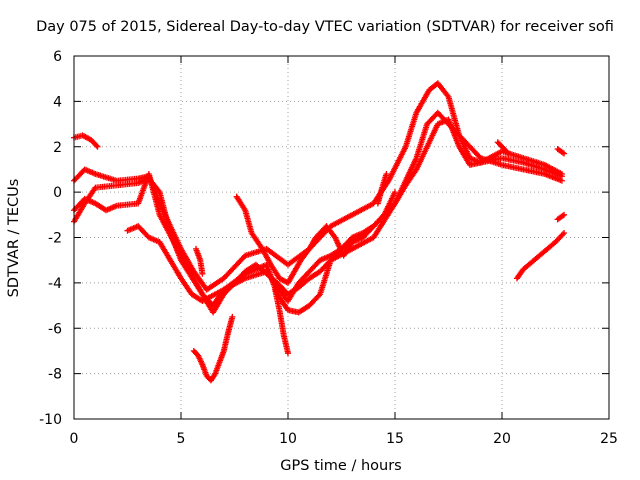  I want to click on series-track-a, so click(86, 141).